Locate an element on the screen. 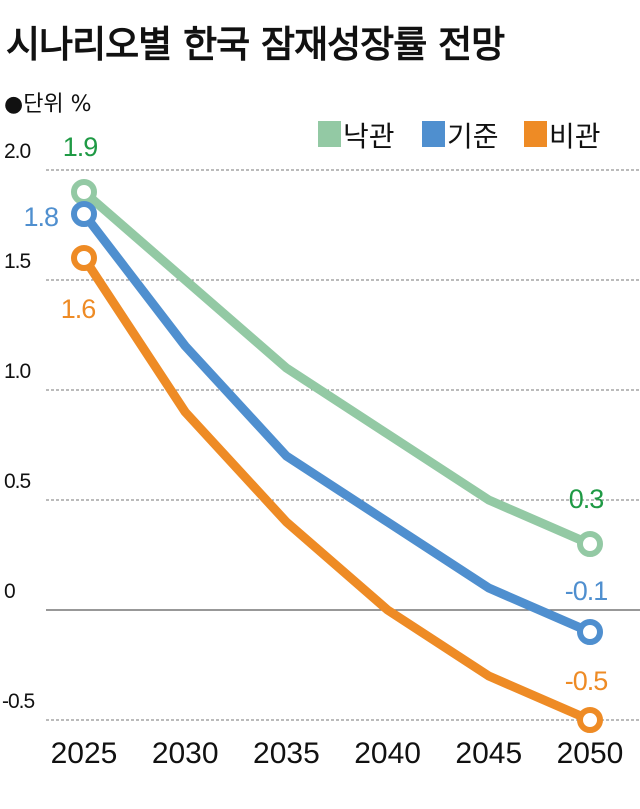 This screenshot has width=640, height=809. legend-label: 비관 is located at coordinates (575, 136).